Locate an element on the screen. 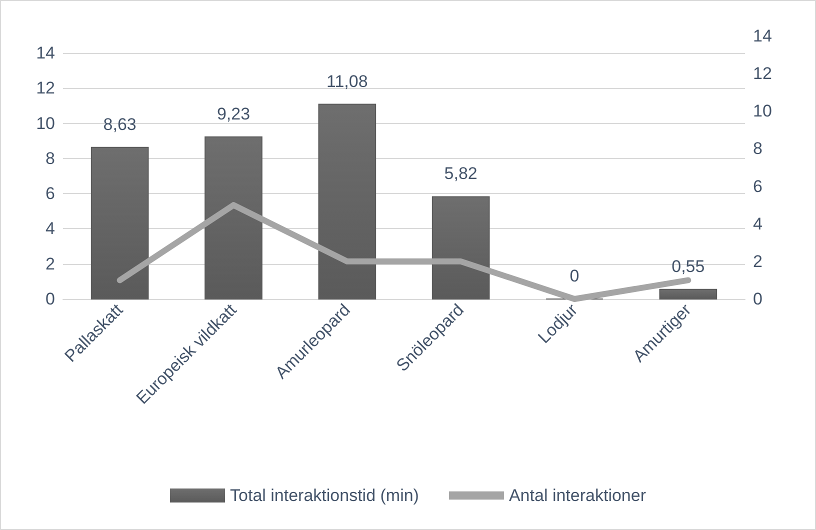 Image resolution: width=816 pixels, height=530 pixels. y2-tick-label: 10 is located at coordinates (762, 111).